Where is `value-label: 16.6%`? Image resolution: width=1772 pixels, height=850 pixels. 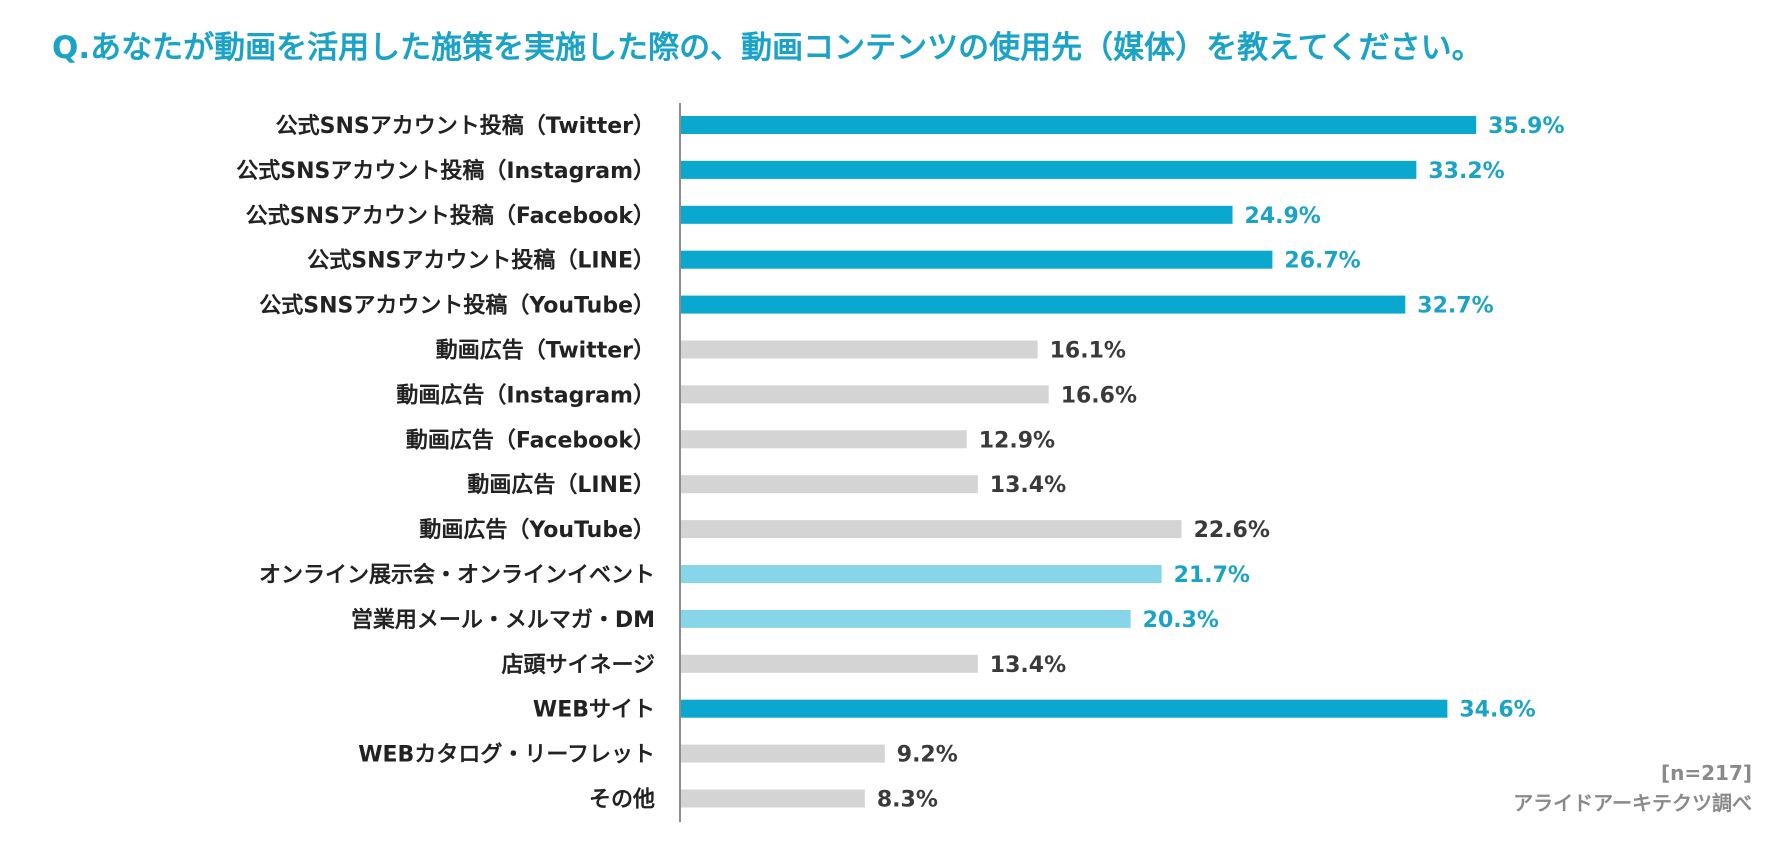
value-label: 16.6% is located at coordinates (1099, 395).